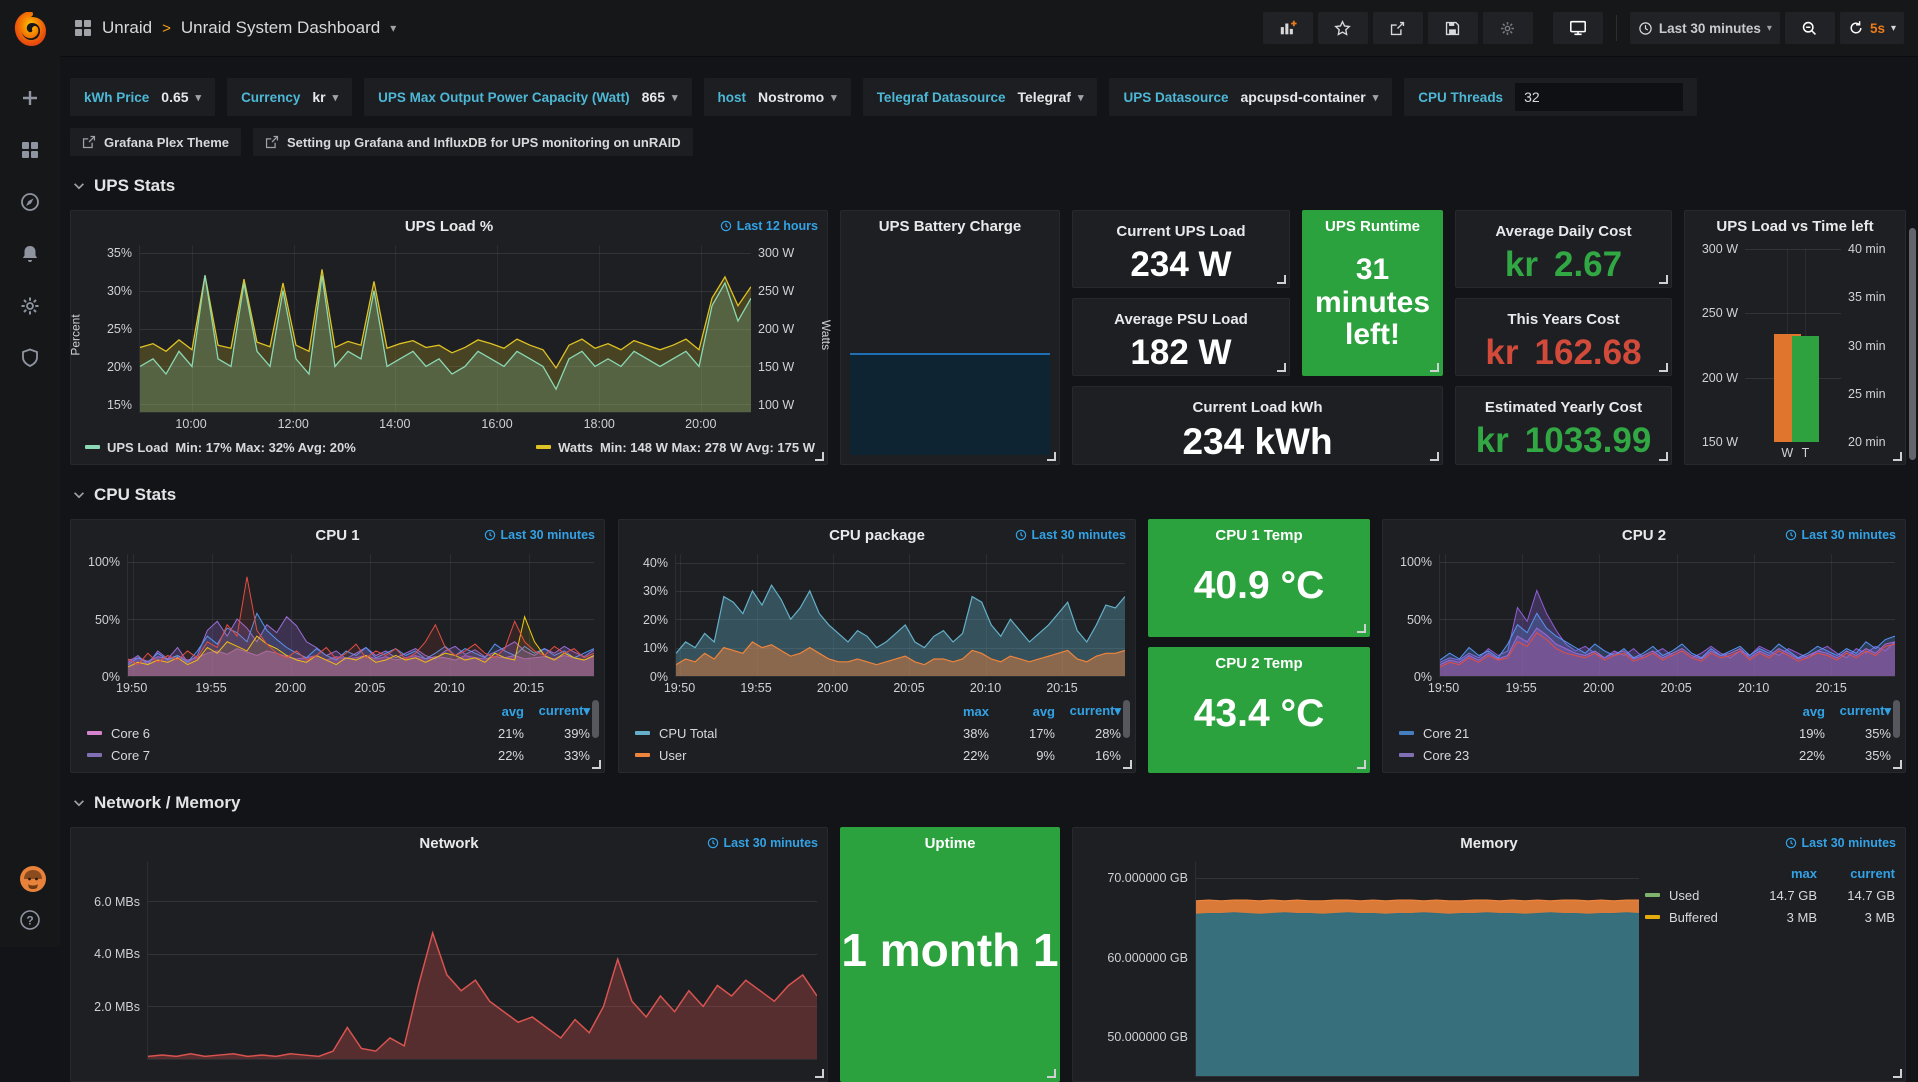 The width and height of the screenshot is (1918, 1082). I want to click on stat-title: Estimated Yearly Cost, so click(1563, 407).